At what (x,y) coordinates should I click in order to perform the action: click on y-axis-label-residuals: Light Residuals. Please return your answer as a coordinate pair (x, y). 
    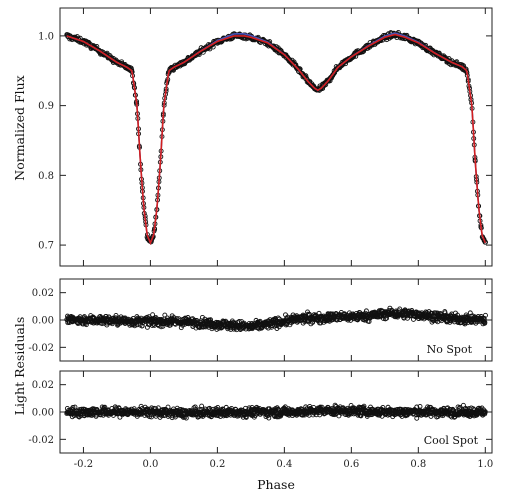
    Looking at the image, I should click on (19, 366).